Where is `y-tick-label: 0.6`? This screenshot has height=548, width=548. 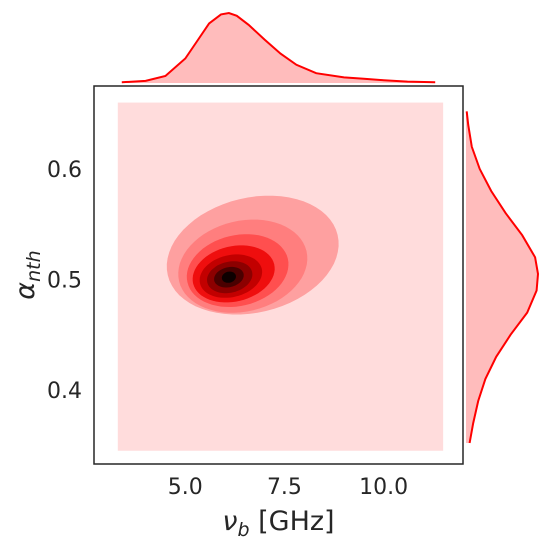
y-tick-label: 0.6 is located at coordinates (64, 170).